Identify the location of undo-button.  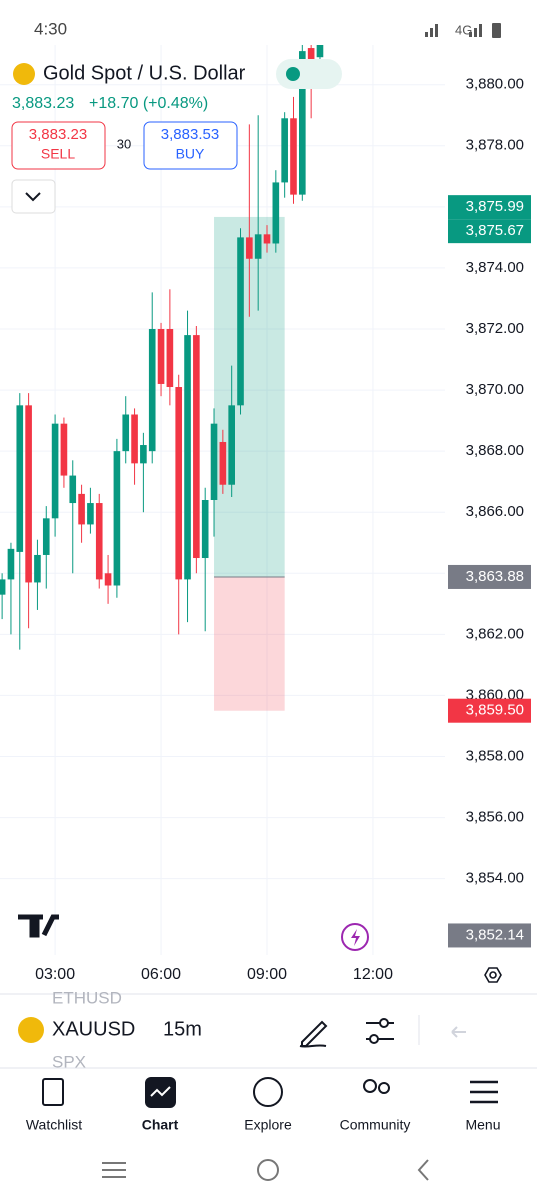
(458, 1032).